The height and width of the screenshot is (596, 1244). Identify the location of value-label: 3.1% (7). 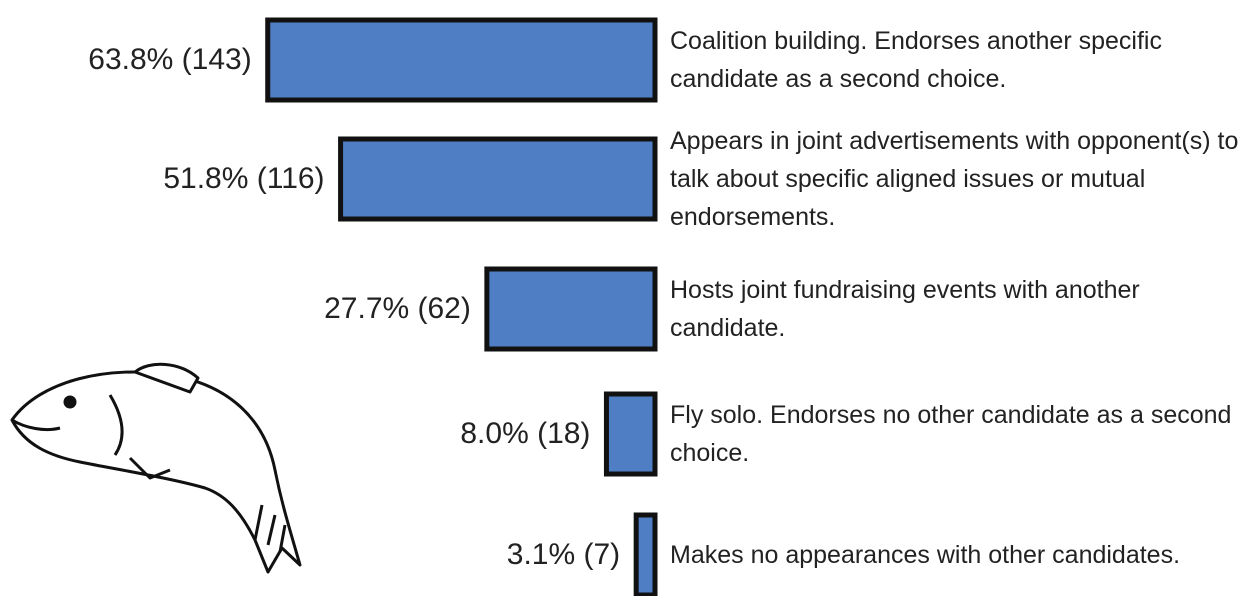
(563, 554).